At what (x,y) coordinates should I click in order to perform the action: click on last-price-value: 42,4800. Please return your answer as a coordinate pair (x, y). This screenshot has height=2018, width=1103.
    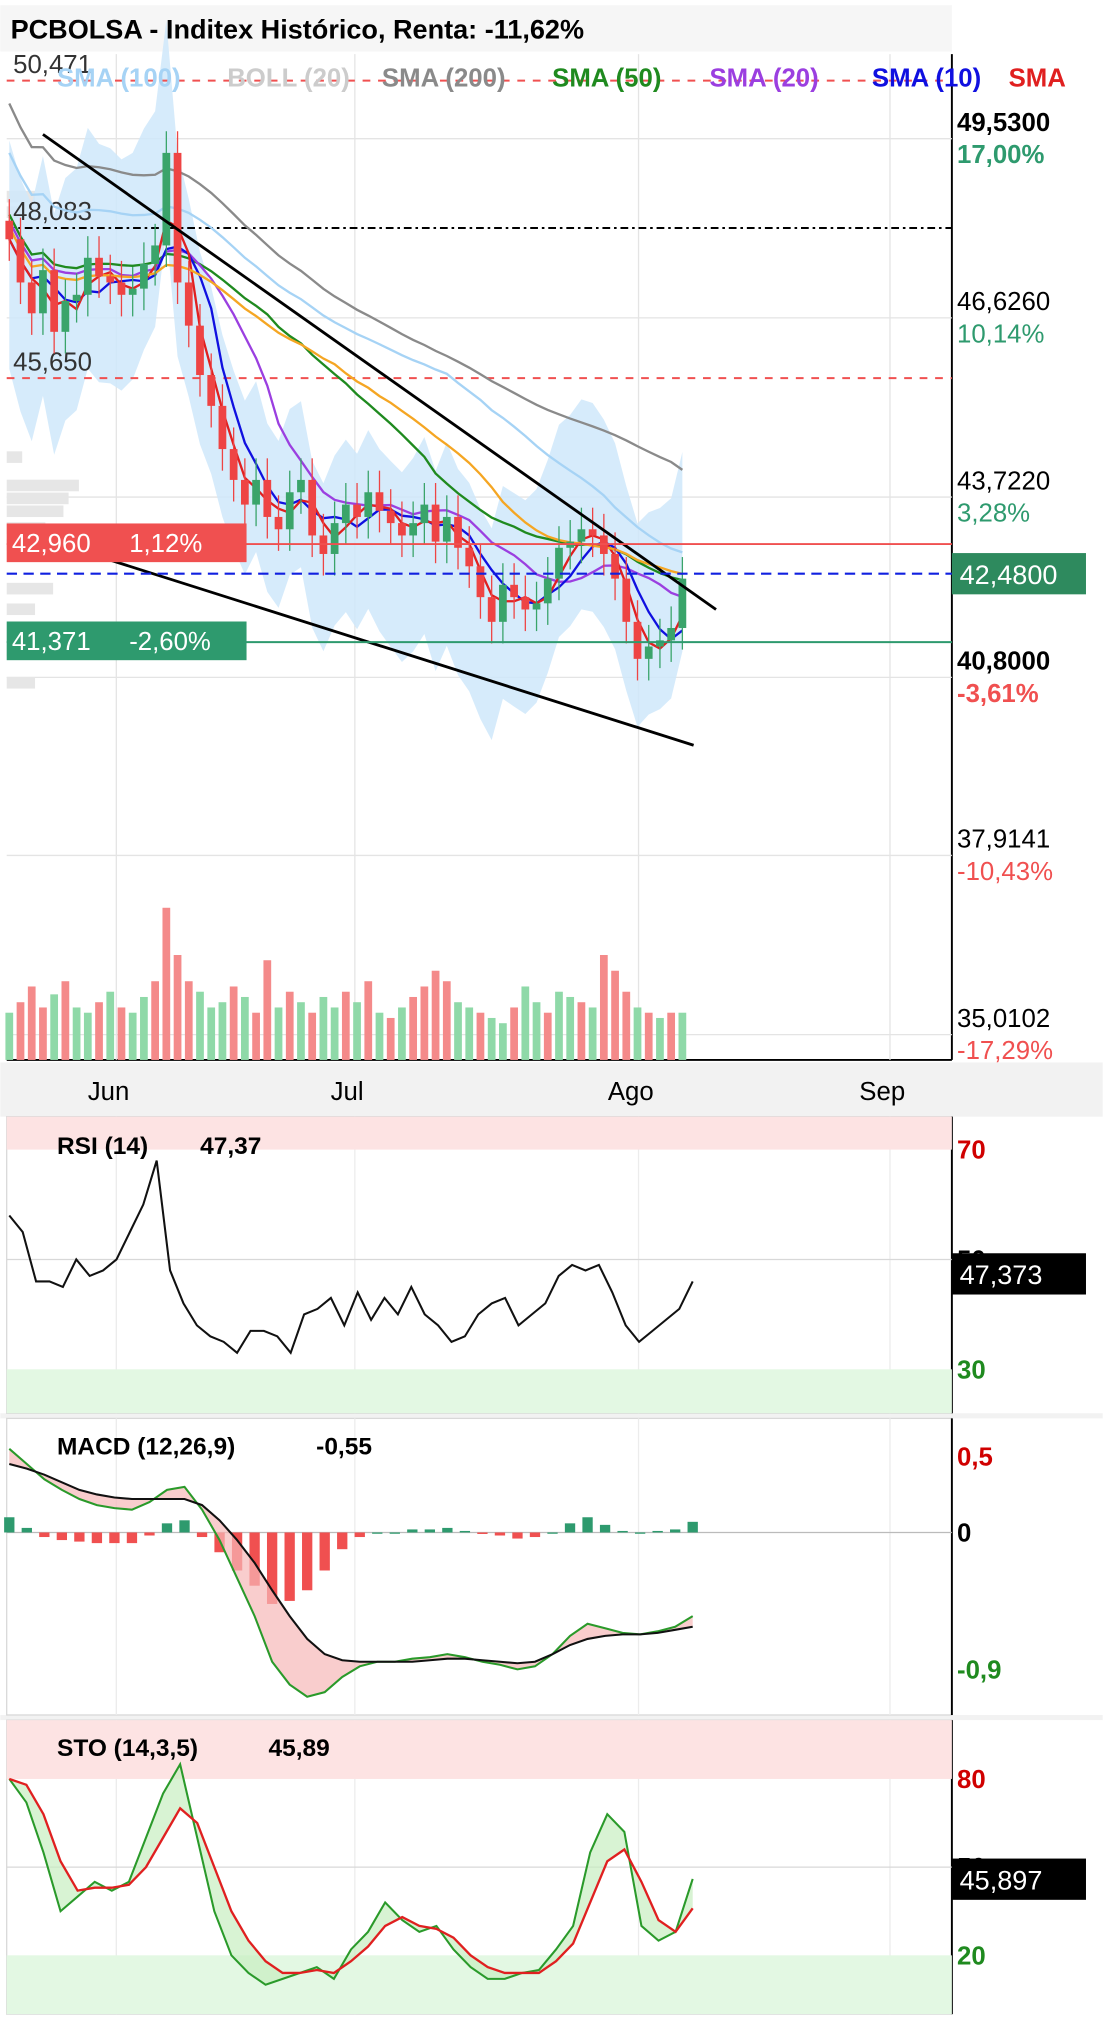
    Looking at the image, I should click on (1009, 574).